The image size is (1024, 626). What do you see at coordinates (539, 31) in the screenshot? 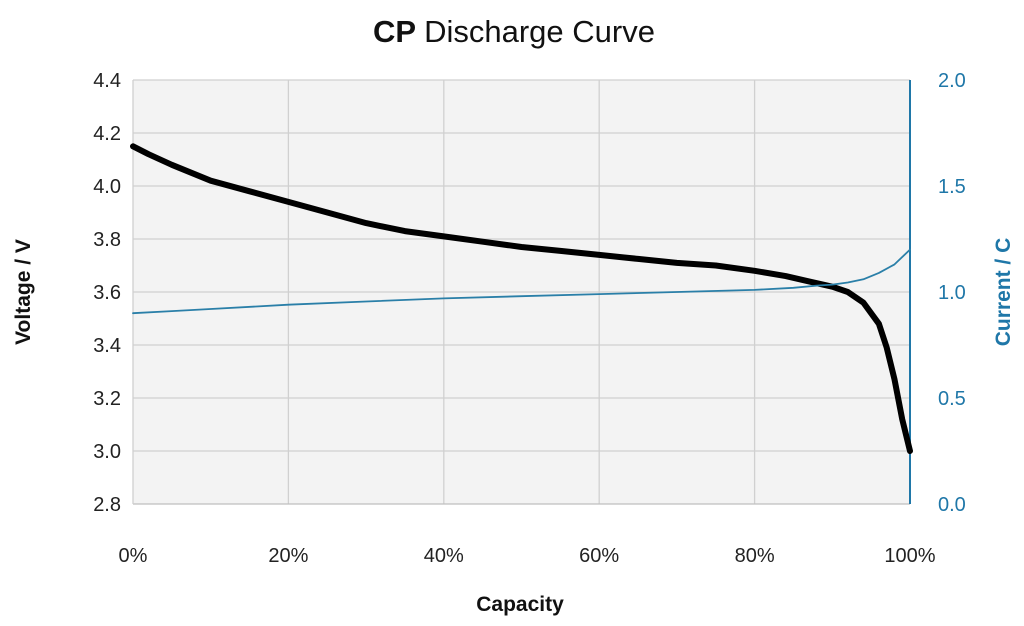
I see `chart-title-rest: Discharge Curve` at bounding box center [539, 31].